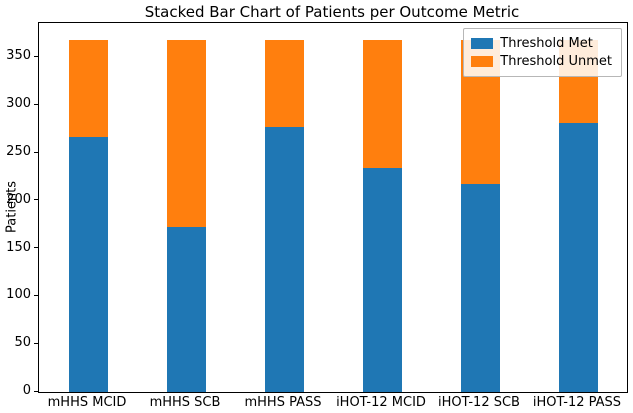  I want to click on bar-segment-met-mhhs-mcid, so click(88, 264).